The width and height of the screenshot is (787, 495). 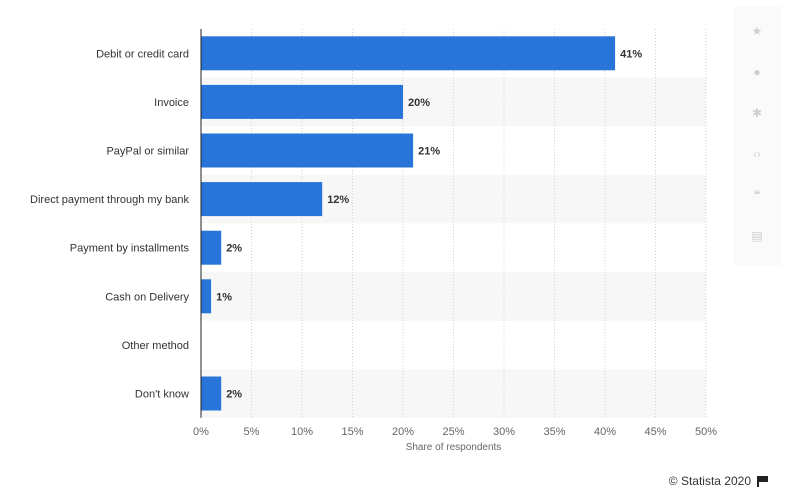 I want to click on x-tick-label: 30%, so click(x=504, y=432).